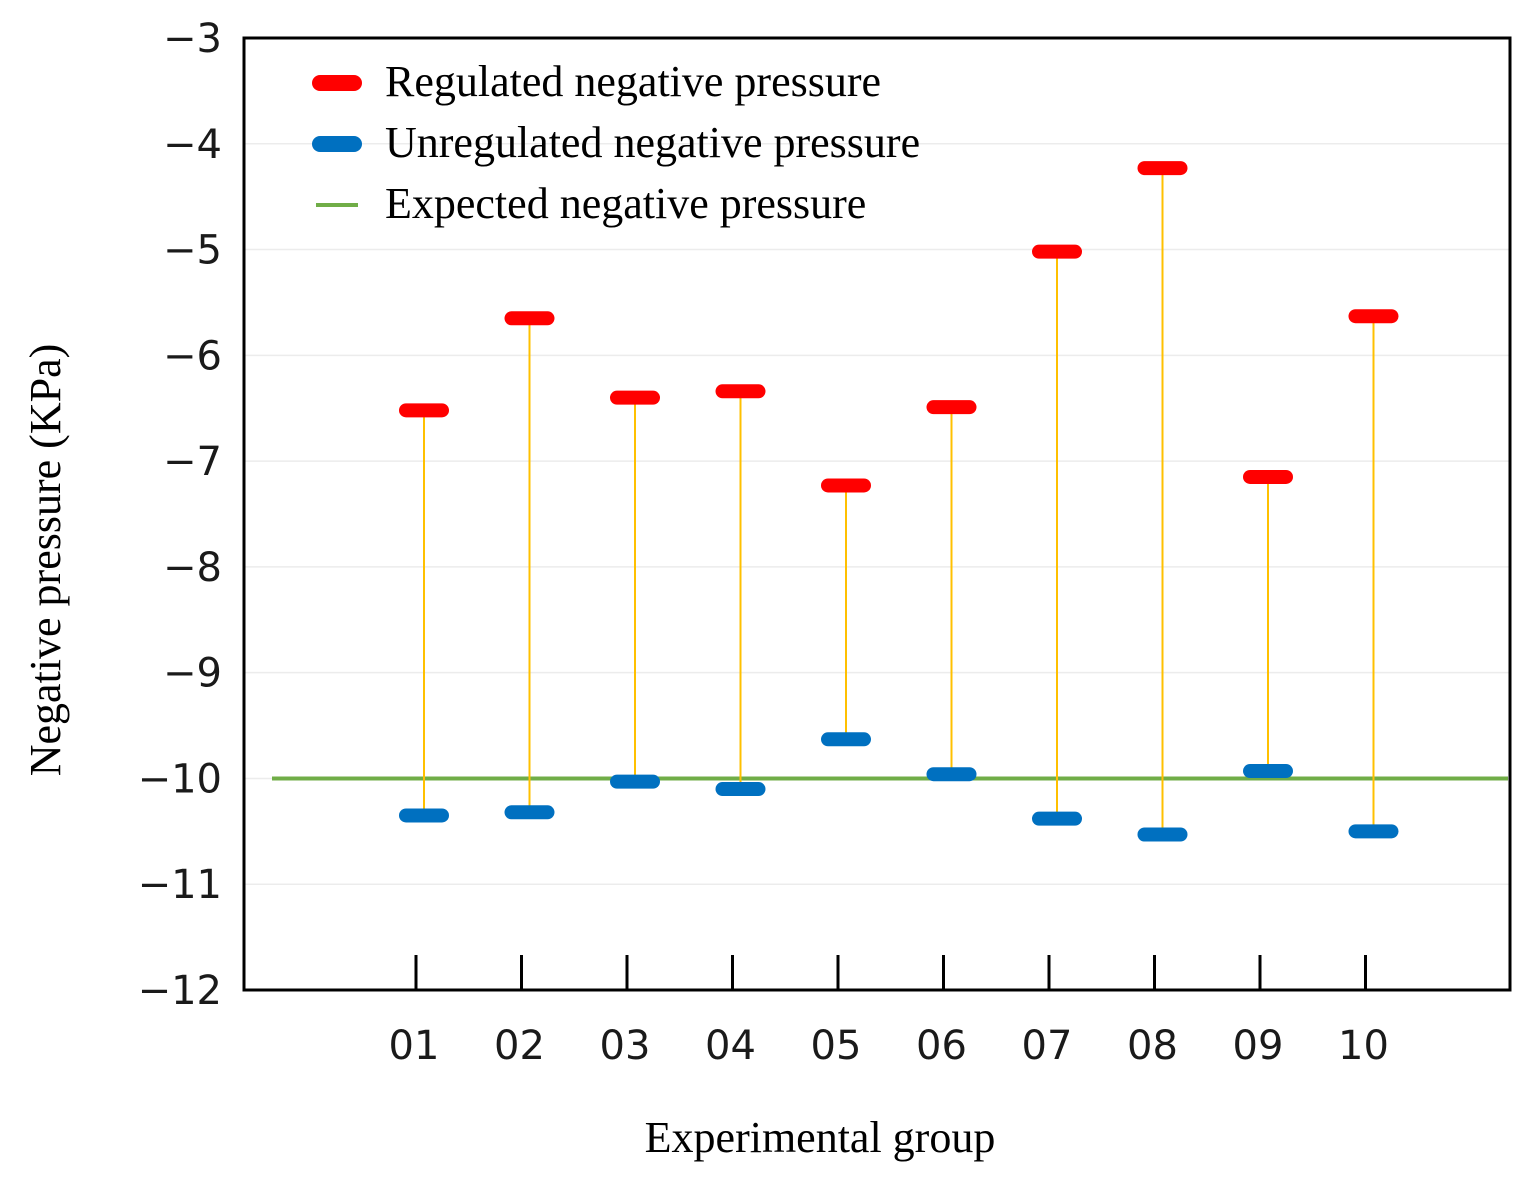 The height and width of the screenshot is (1183, 1533). Describe the element at coordinates (652, 142) in the screenshot. I see `legend-label-unregulated: Unregulated negative pressure` at that location.